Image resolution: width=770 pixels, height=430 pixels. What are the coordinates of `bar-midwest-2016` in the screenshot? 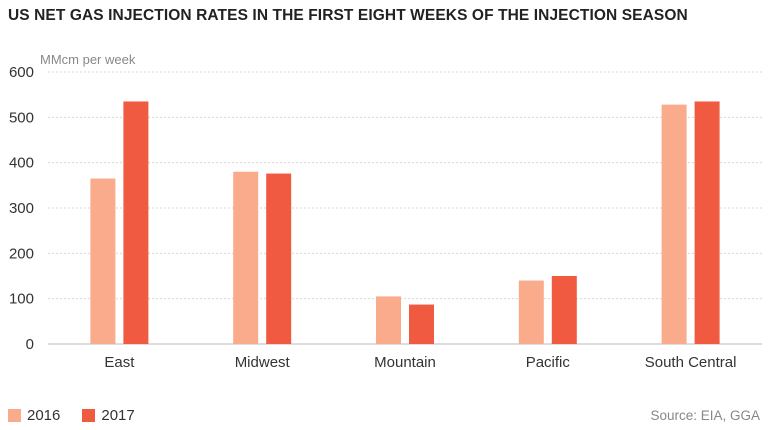 It's located at (246, 257).